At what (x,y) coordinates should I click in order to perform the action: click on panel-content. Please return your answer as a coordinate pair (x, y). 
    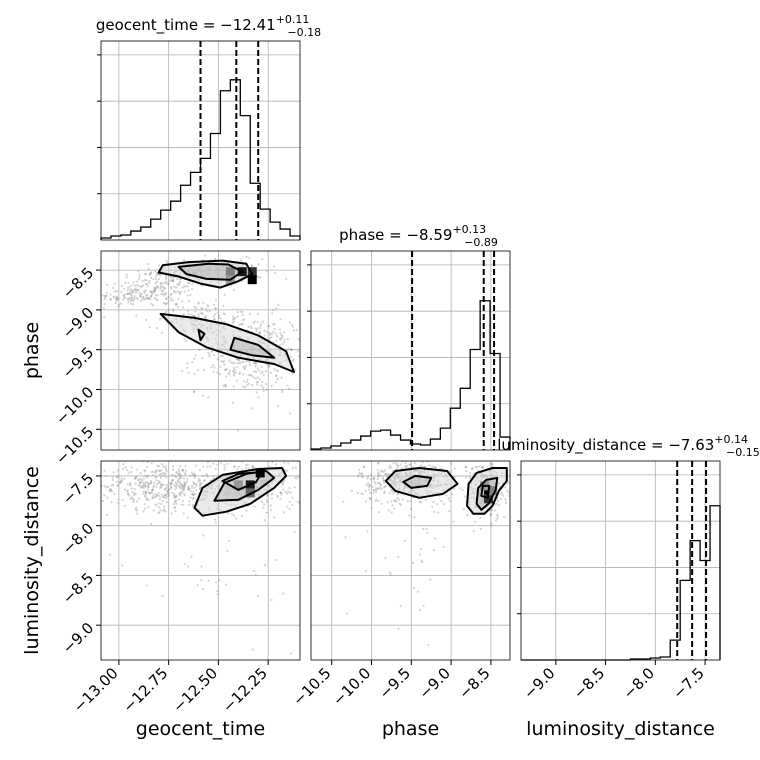
    Looking at the image, I should click on (200, 343).